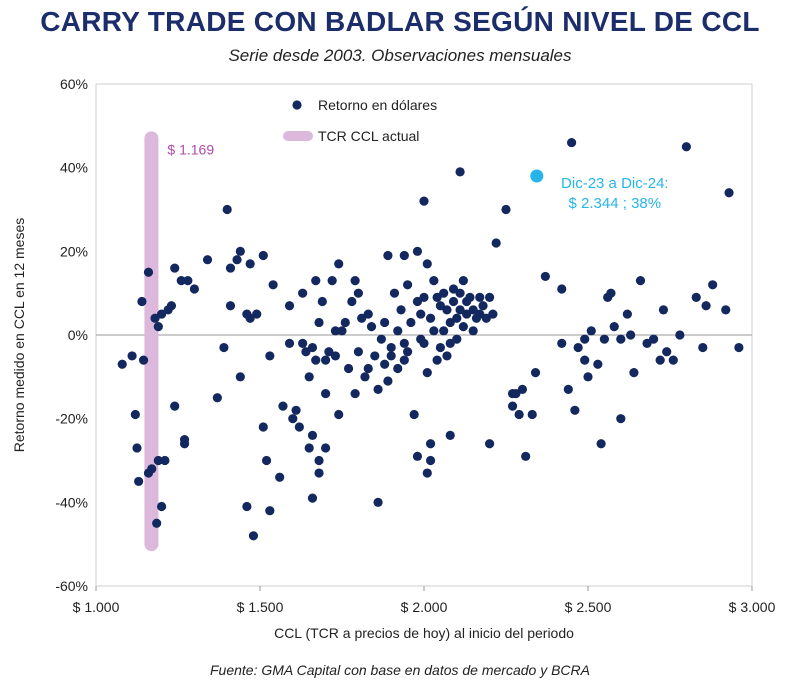 Image resolution: width=800 pixels, height=691 pixels. I want to click on y-tick-label: -40%, so click(71, 502).